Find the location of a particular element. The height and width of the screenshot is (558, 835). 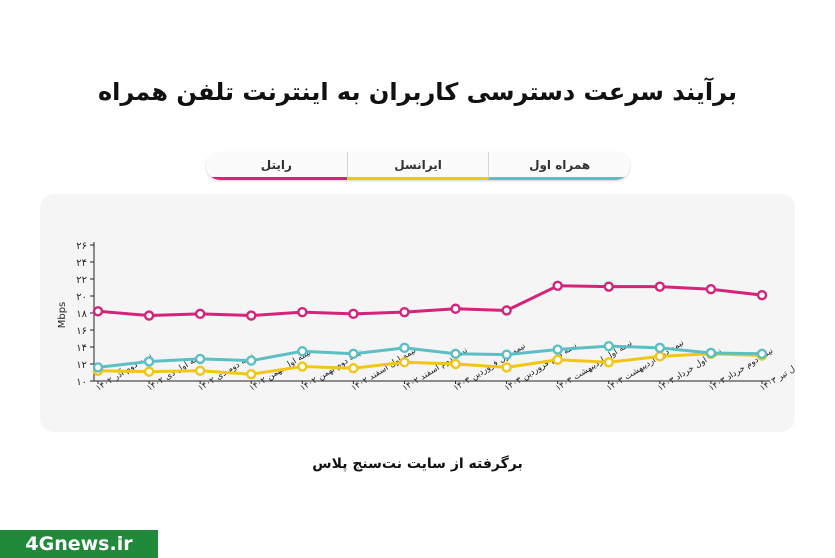

y-tick-label: ۱۸ is located at coordinates (81, 314).